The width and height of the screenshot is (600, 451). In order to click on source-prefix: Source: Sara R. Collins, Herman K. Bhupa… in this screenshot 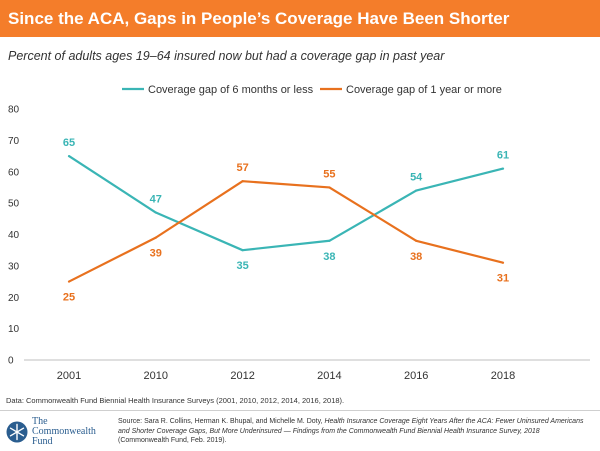, I will do `click(221, 421)`.